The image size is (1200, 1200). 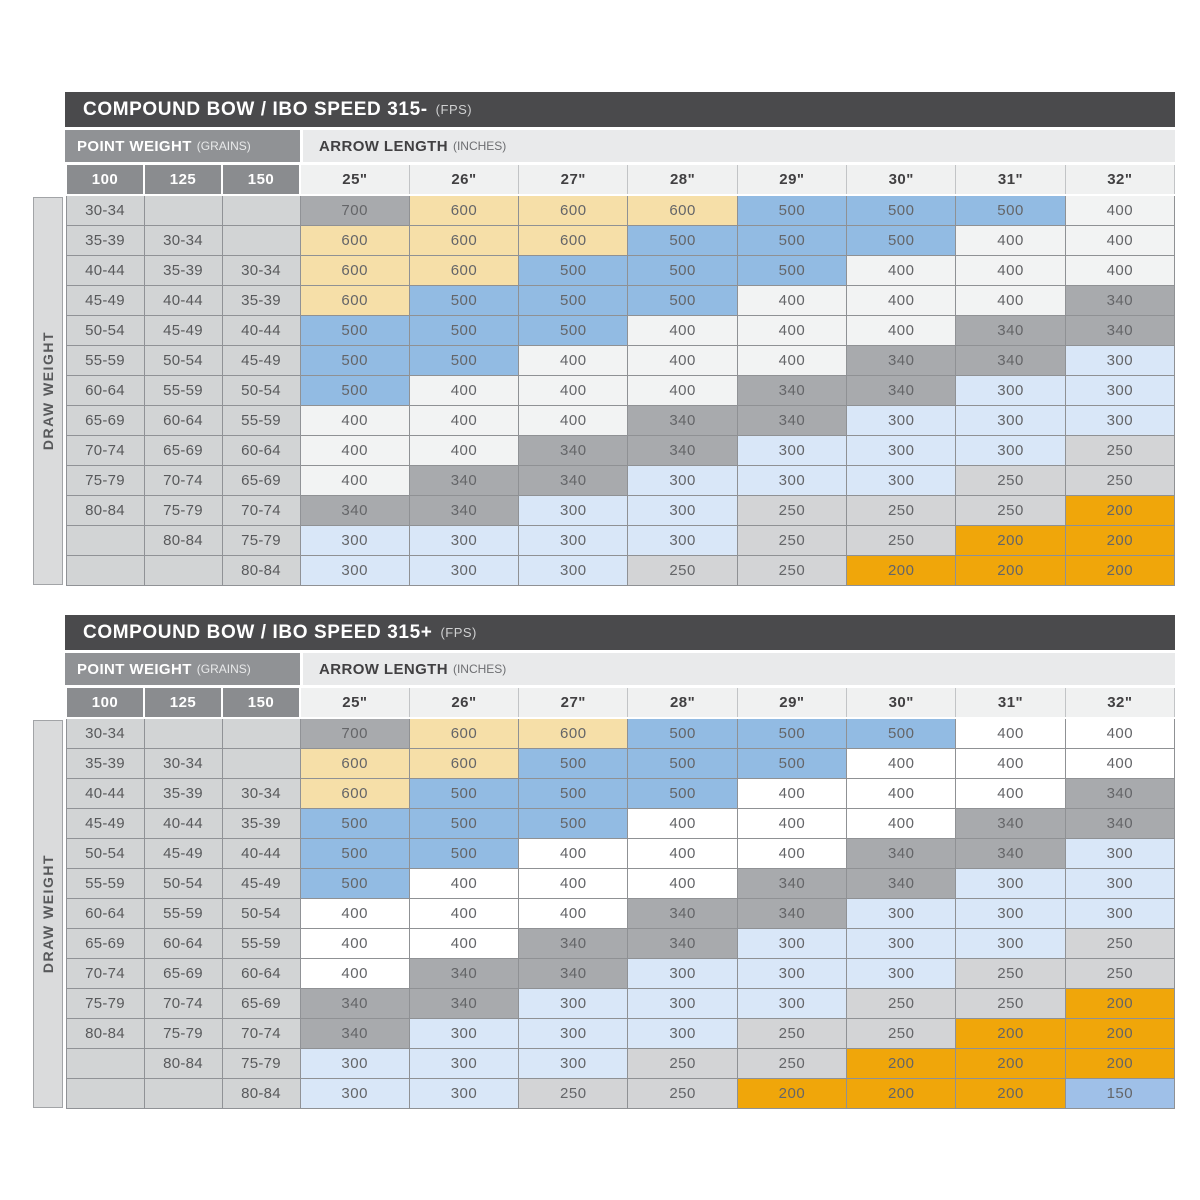 What do you see at coordinates (354, 180) in the screenshot?
I see `arrow-length-column-header: 25"` at bounding box center [354, 180].